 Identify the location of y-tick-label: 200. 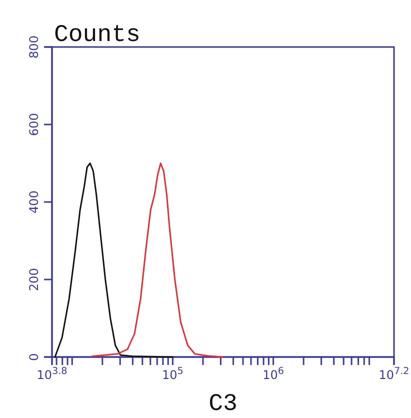
(34, 279).